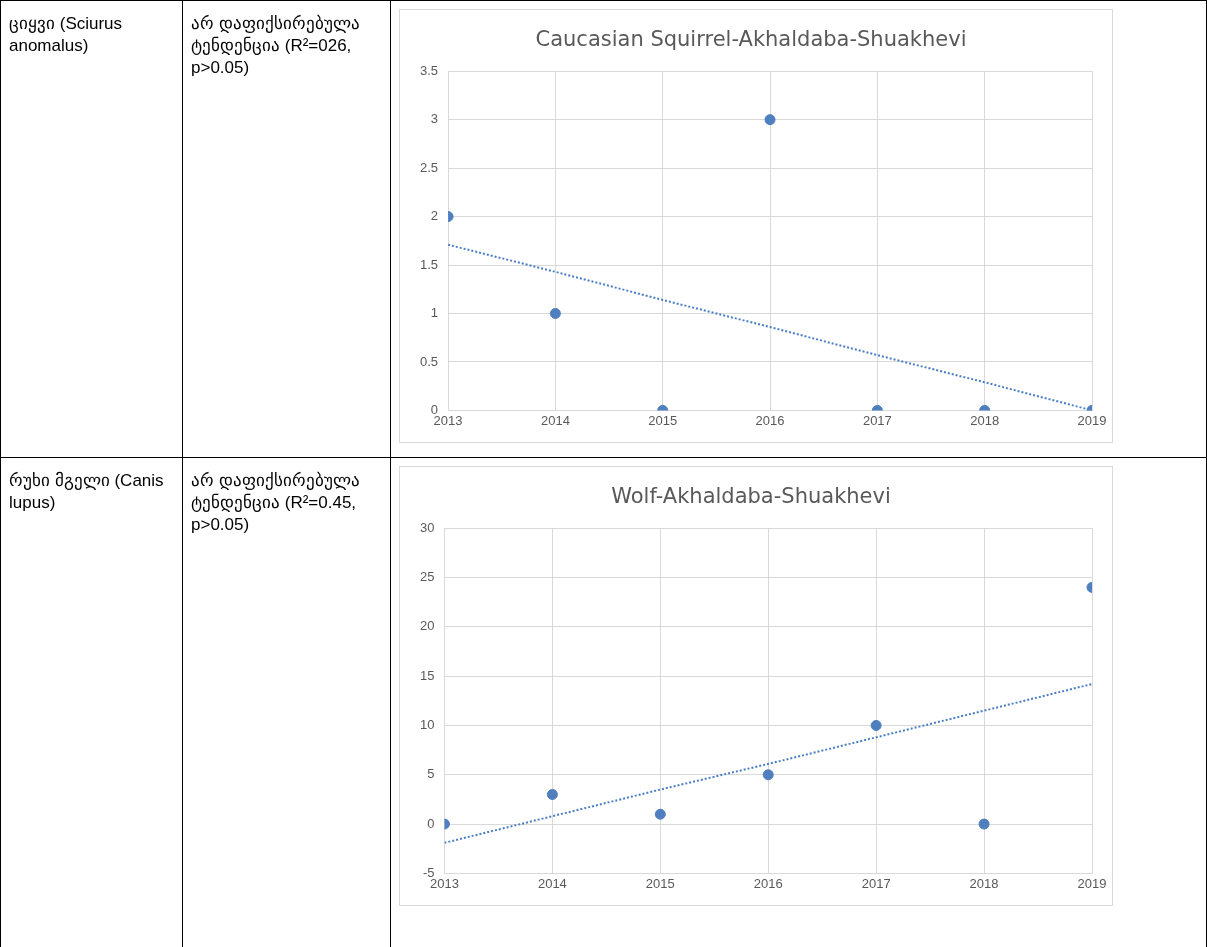 The height and width of the screenshot is (947, 1207). What do you see at coordinates (286, 229) in the screenshot?
I see `text: არ დაფიქსირებულა ტენდენცია (R²=026, p>0.05)` at bounding box center [286, 229].